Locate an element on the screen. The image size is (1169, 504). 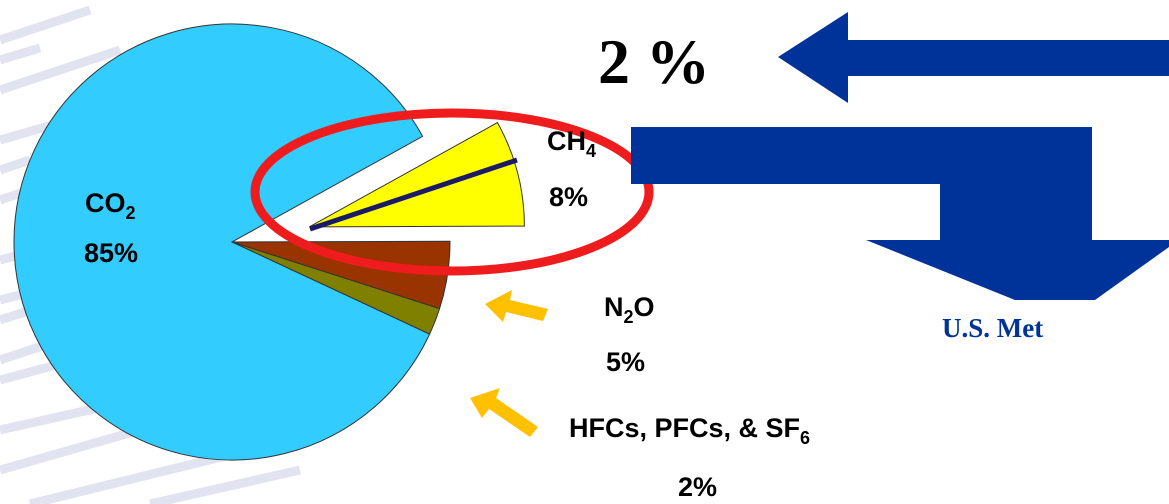
slice-value-ch4: 8% is located at coordinates (568, 197).